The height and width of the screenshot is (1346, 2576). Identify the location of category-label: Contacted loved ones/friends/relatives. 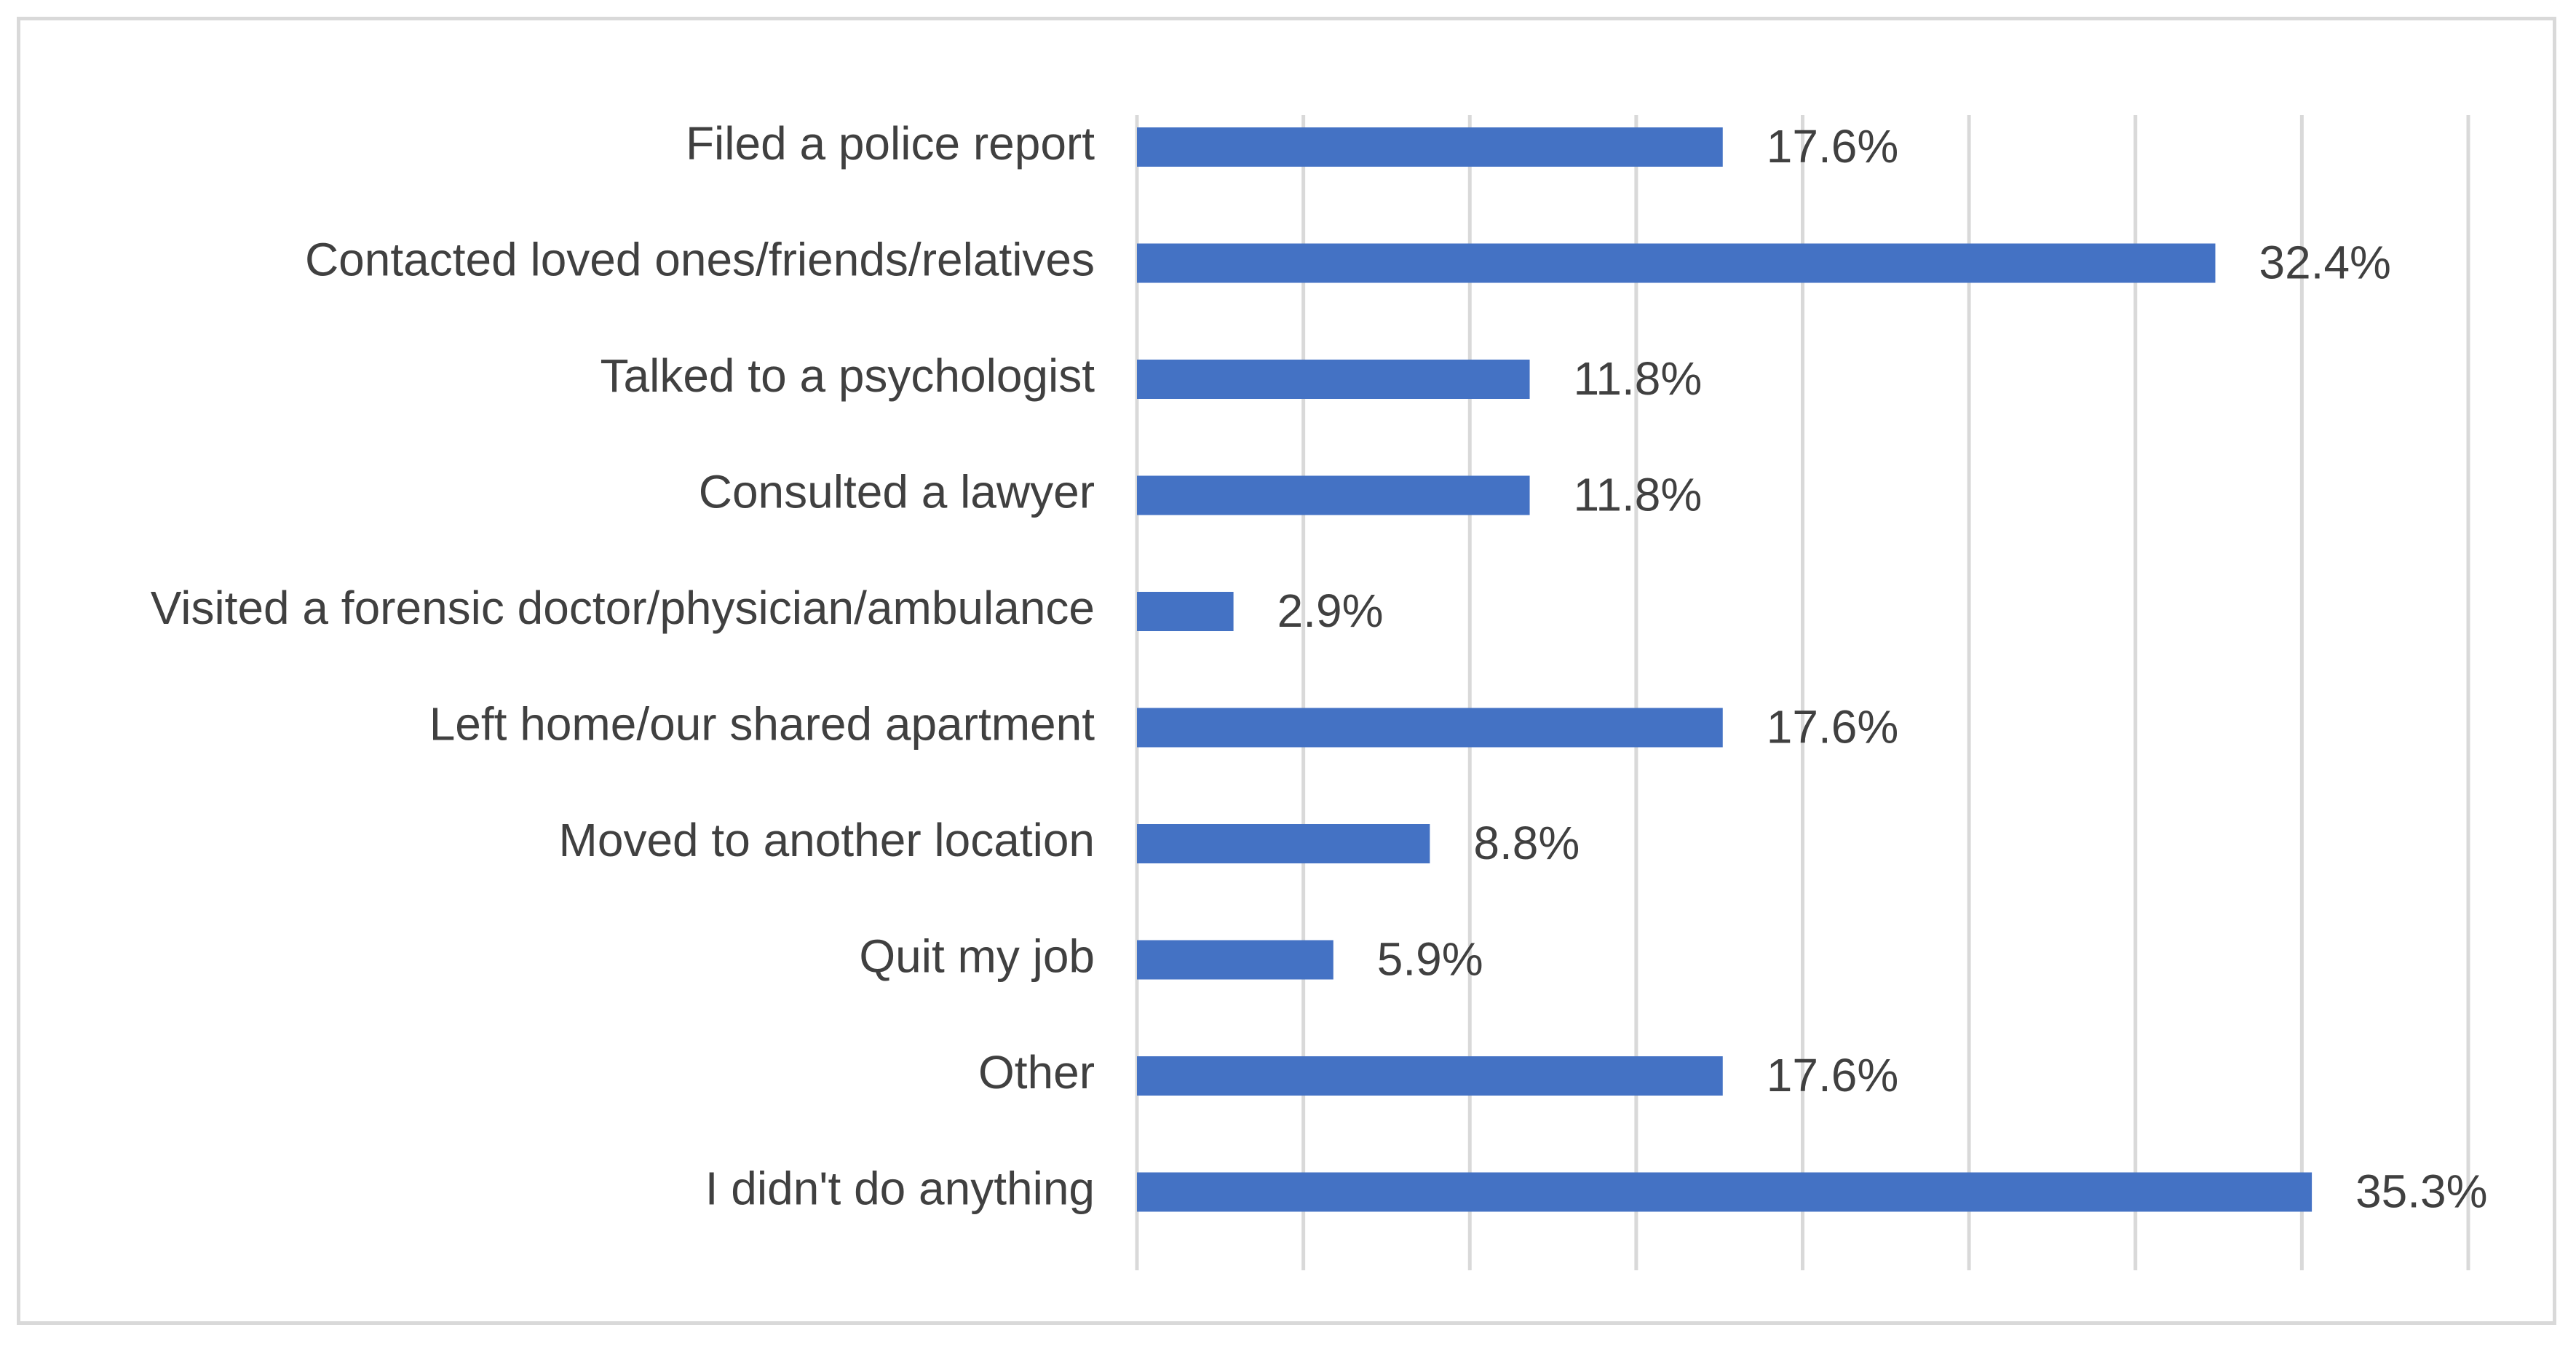
(700, 259).